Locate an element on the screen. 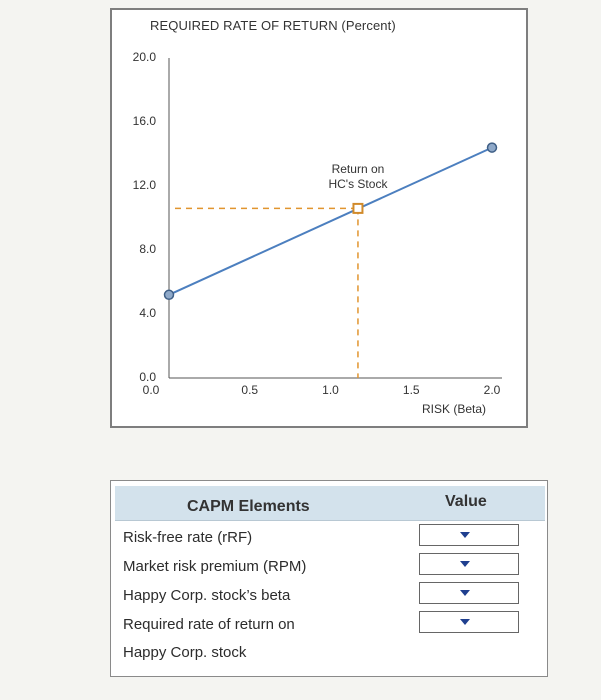  y-tick-label: 16.0 is located at coordinates (144, 121).